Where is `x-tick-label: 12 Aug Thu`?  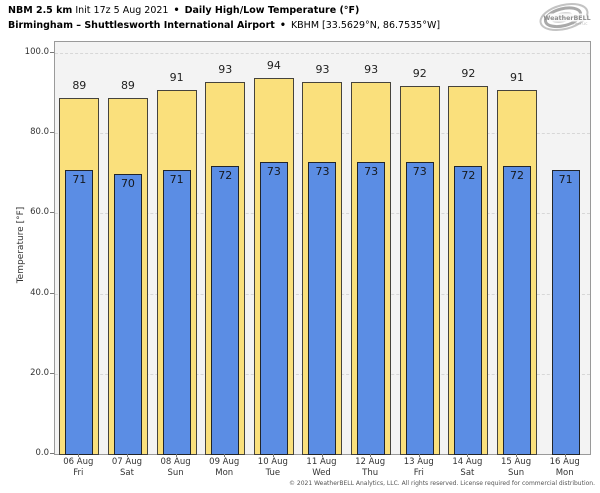 x-tick-label: 12 Aug Thu is located at coordinates (370, 467).